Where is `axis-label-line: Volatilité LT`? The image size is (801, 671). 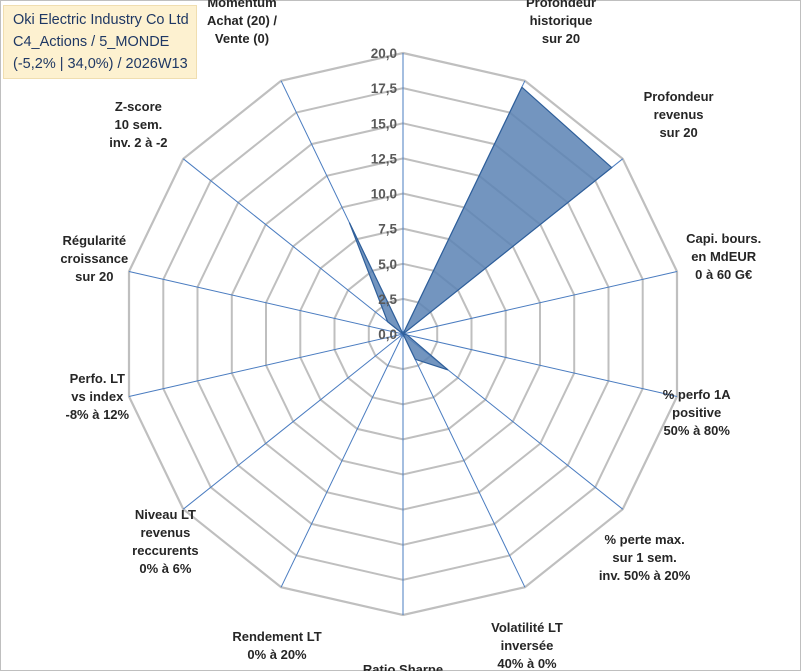
axis-label-line: Volatilité LT is located at coordinates (527, 627).